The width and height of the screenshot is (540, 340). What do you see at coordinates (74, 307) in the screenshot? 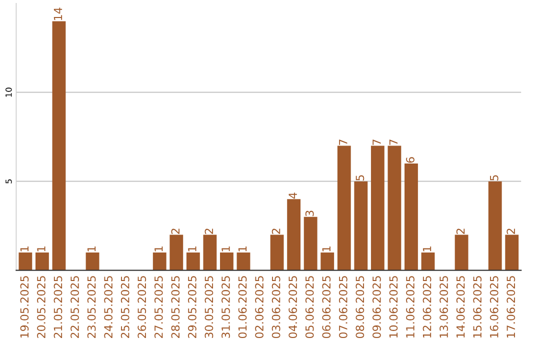
I see `x-tick-label: 22.05.2025` at bounding box center [74, 307].